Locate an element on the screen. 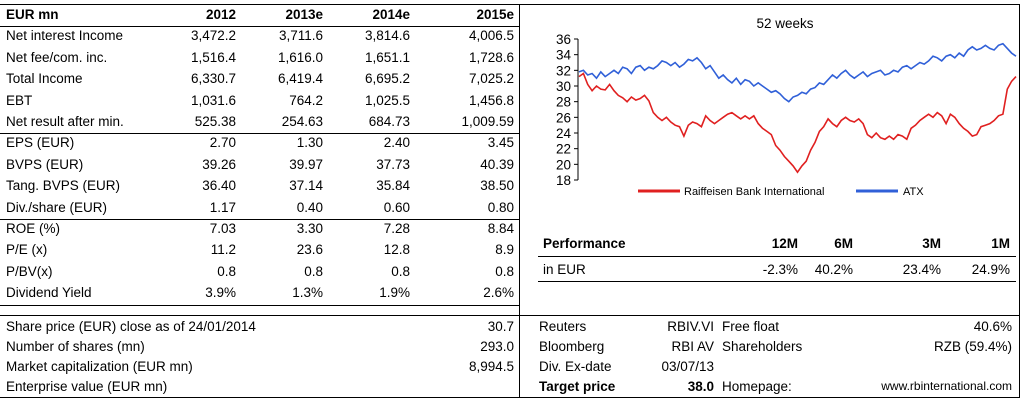 The height and width of the screenshot is (403, 1024). metric-value: 35.84 is located at coordinates (393, 186).